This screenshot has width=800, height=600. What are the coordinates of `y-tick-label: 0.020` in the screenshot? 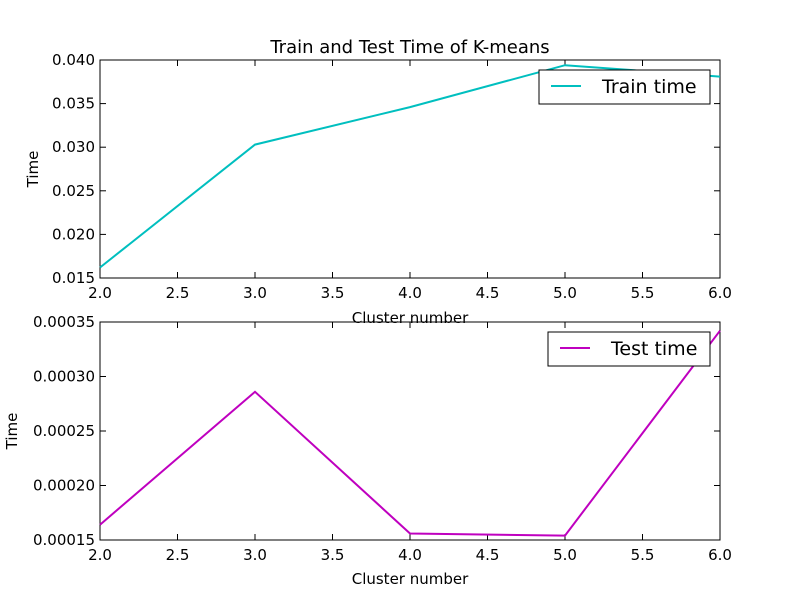 It's located at (73, 234).